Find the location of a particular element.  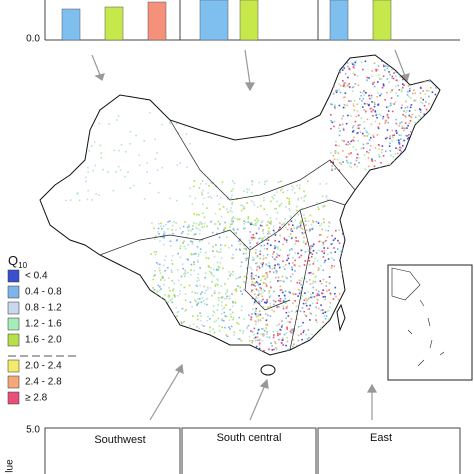

legend-label: 1.6 - 2.0 is located at coordinates (43, 340).